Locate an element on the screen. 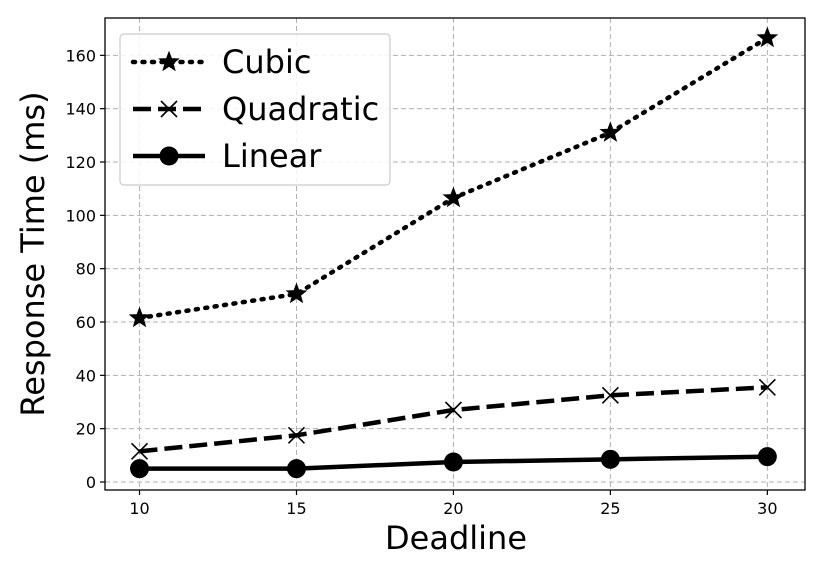 Image resolution: width=830 pixels, height=575 pixels. legend-marker-linear is located at coordinates (169, 156).